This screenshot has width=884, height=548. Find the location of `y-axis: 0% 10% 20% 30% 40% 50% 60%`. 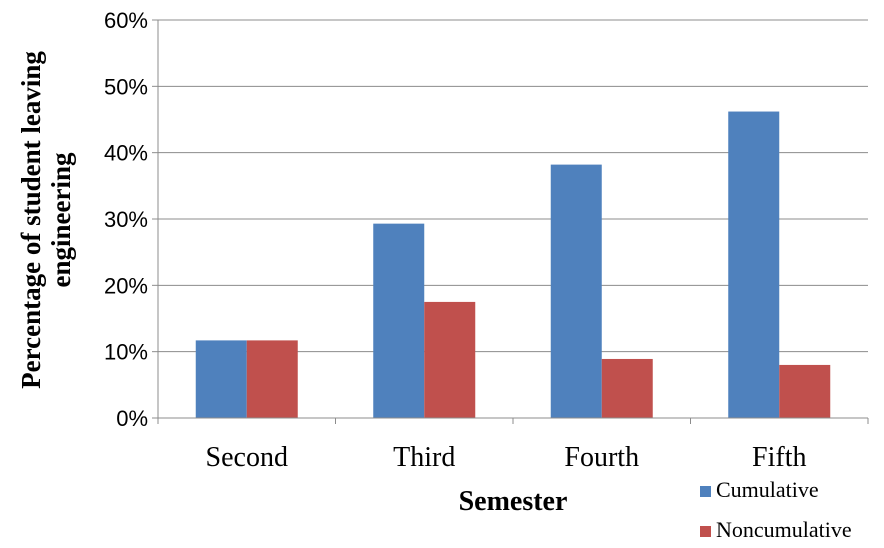

y-axis: 0% 10% 20% 30% 40% 50% 60% is located at coordinates (131, 219).